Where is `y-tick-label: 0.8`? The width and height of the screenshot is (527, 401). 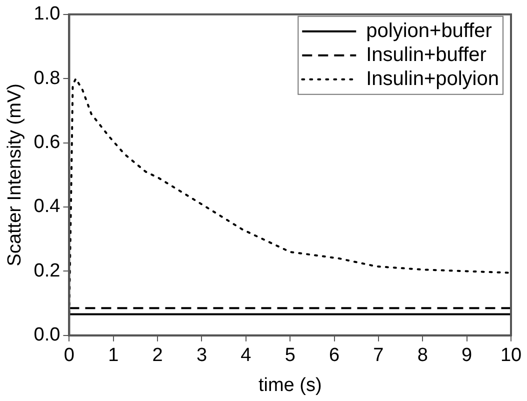
y-tick-label: 0.8 is located at coordinates (47, 78).